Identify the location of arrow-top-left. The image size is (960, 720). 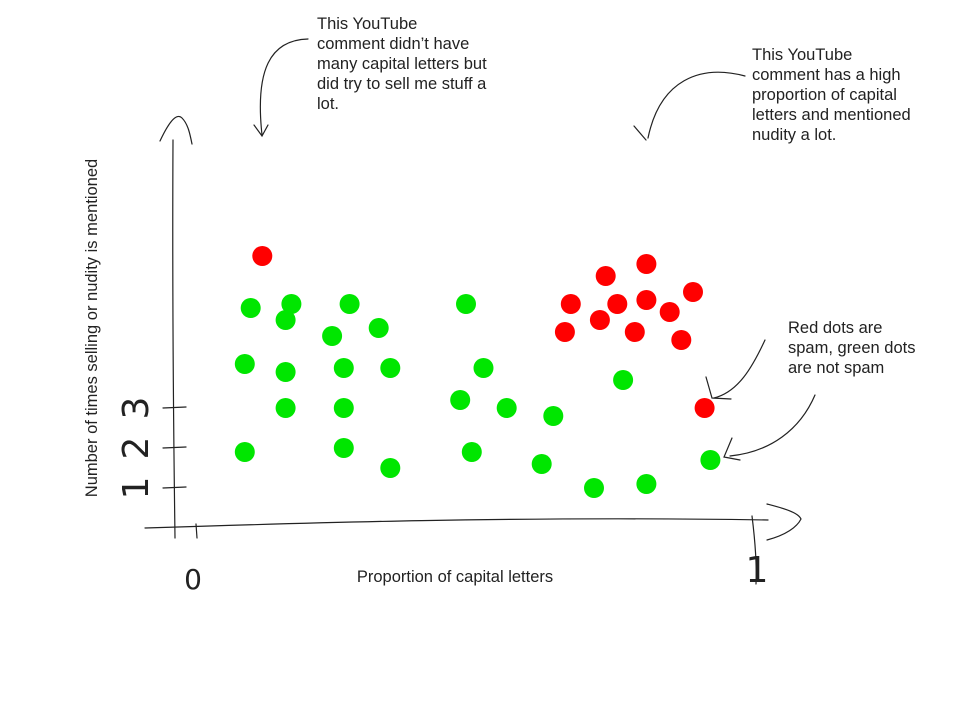
(284, 87).